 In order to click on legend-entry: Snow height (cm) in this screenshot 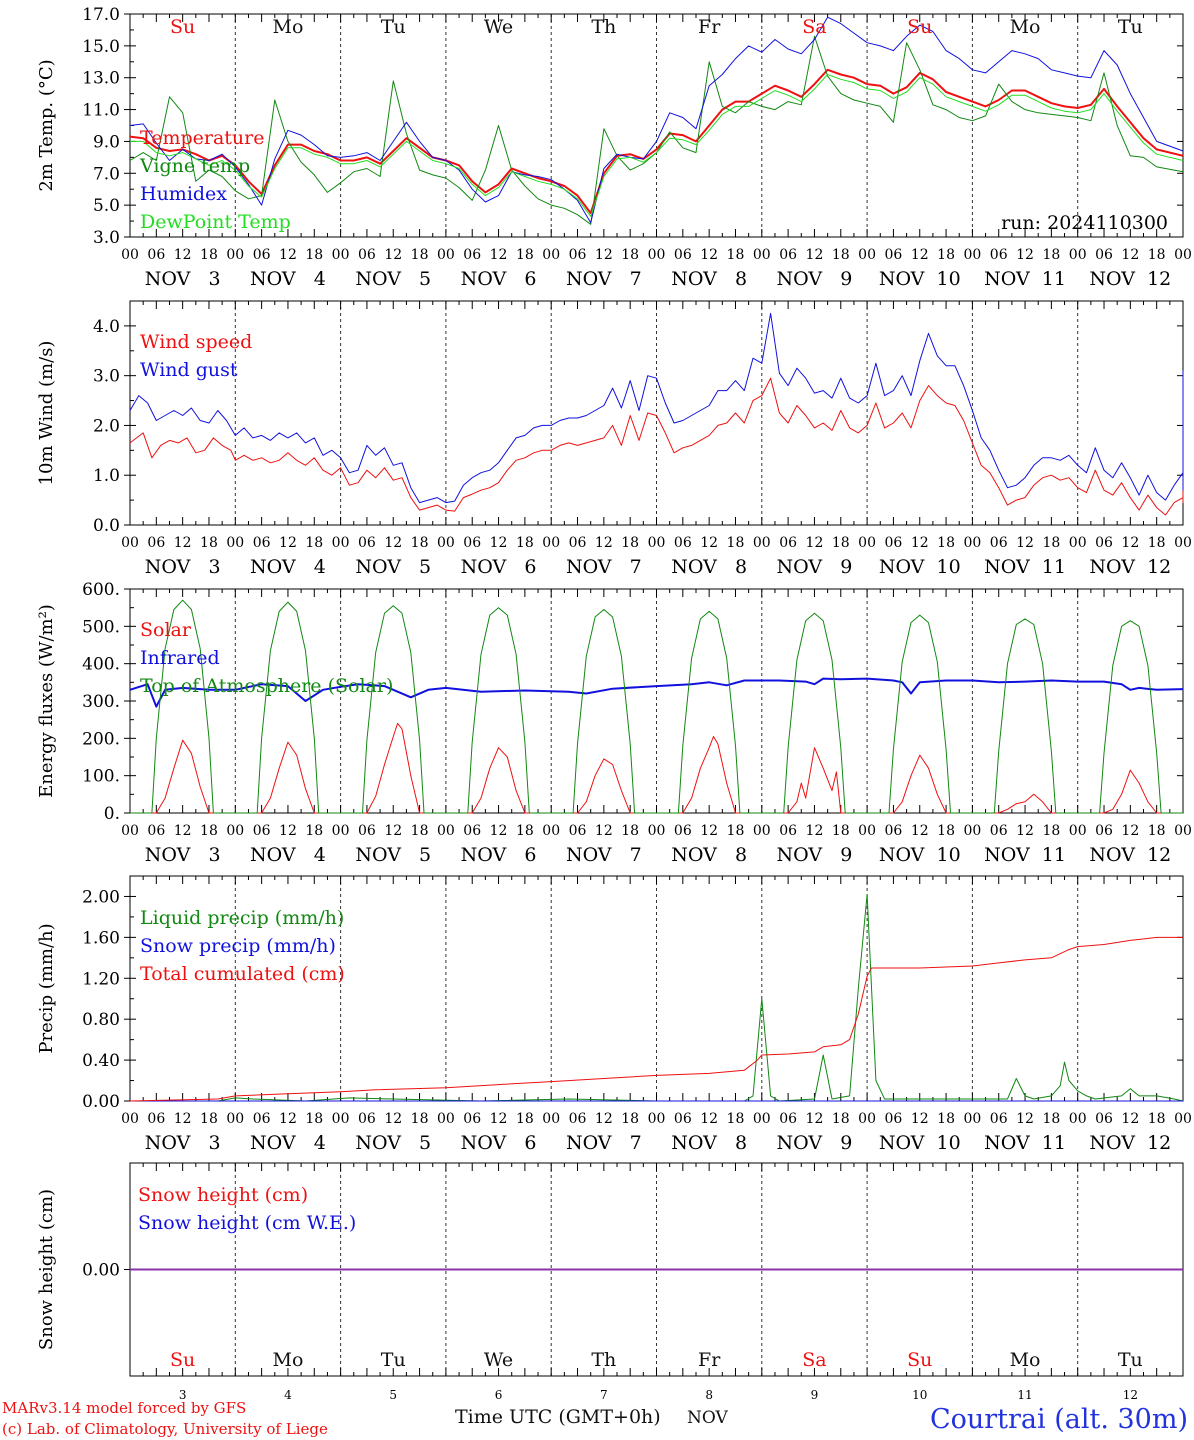, I will do `click(223, 1195)`.